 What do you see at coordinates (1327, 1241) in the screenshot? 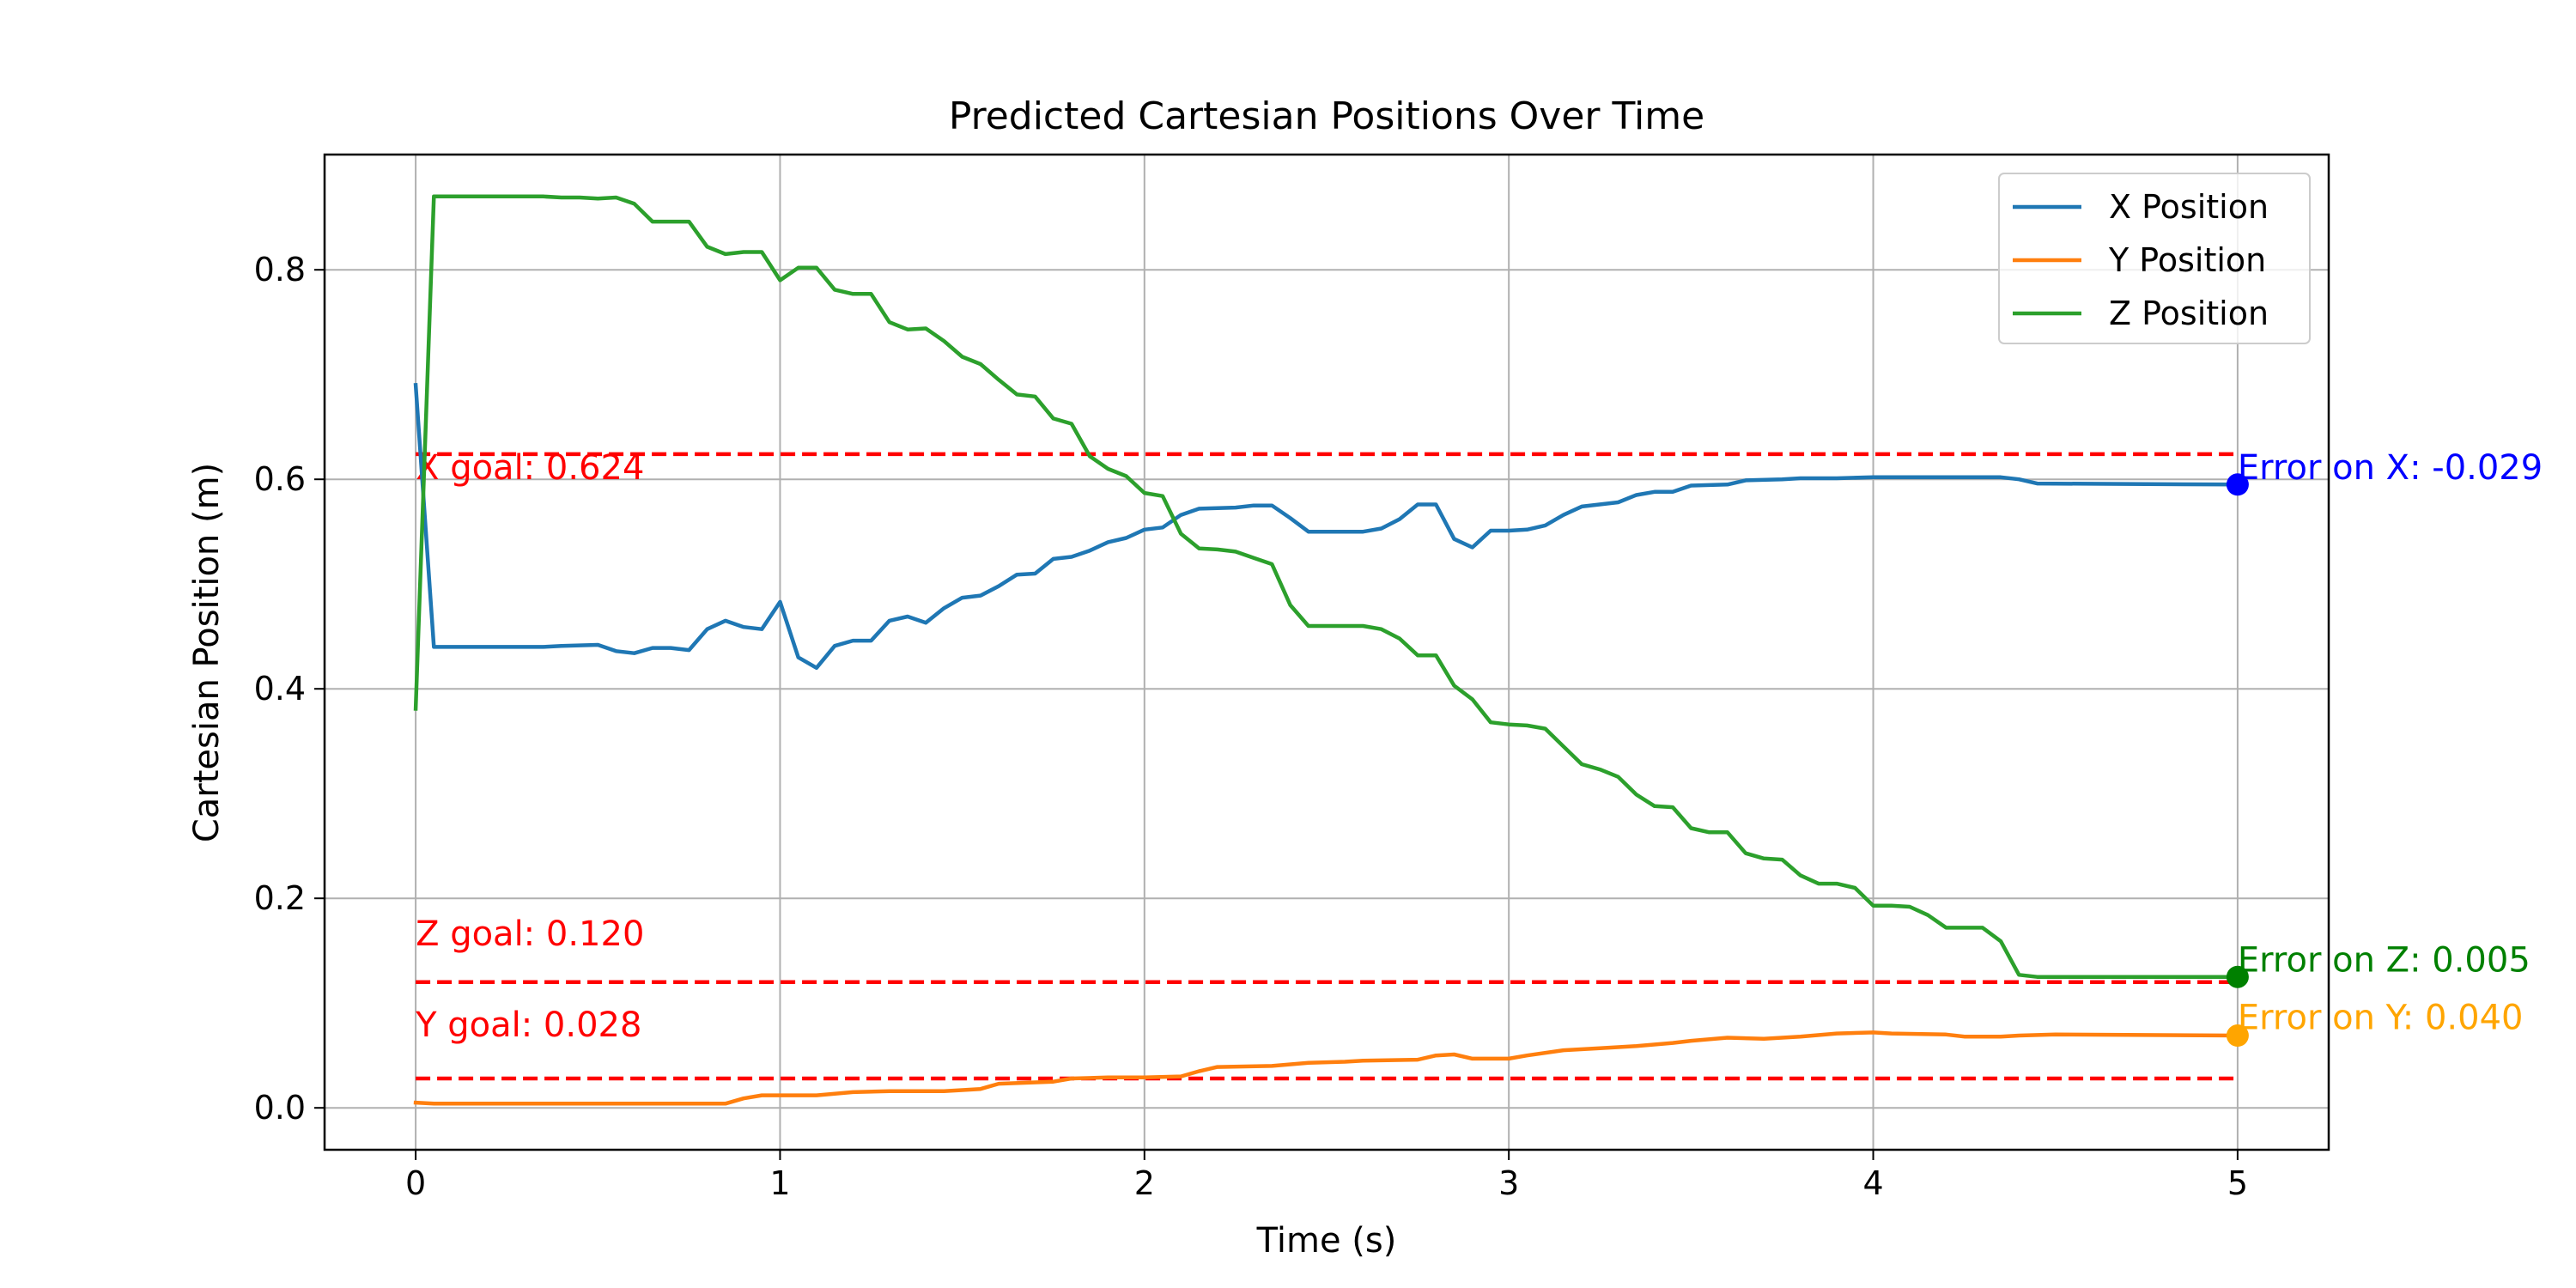
I see `x-axis-label: Time (s)` at bounding box center [1327, 1241].